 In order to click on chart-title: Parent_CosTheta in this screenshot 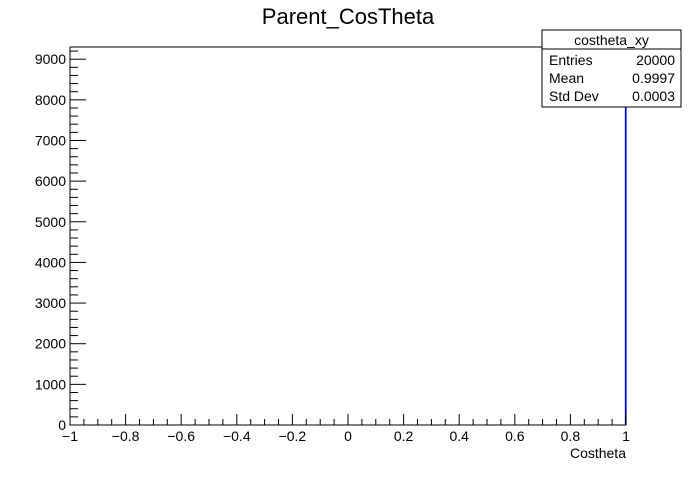, I will do `click(348, 16)`.